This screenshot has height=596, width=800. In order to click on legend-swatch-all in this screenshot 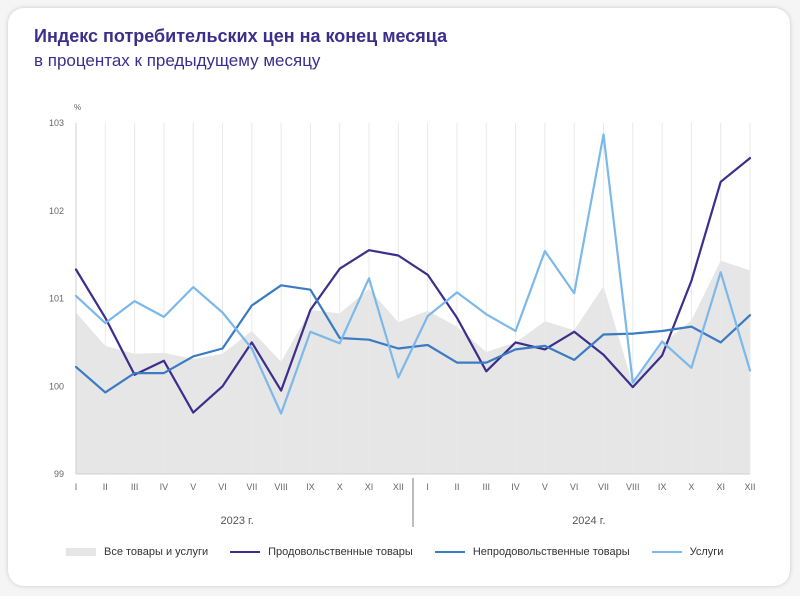, I will do `click(81, 552)`.